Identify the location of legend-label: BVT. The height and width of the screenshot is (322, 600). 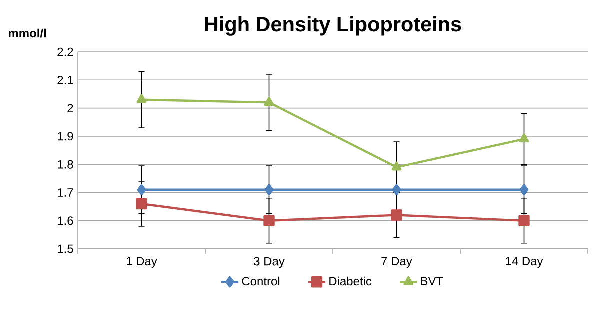
(432, 281).